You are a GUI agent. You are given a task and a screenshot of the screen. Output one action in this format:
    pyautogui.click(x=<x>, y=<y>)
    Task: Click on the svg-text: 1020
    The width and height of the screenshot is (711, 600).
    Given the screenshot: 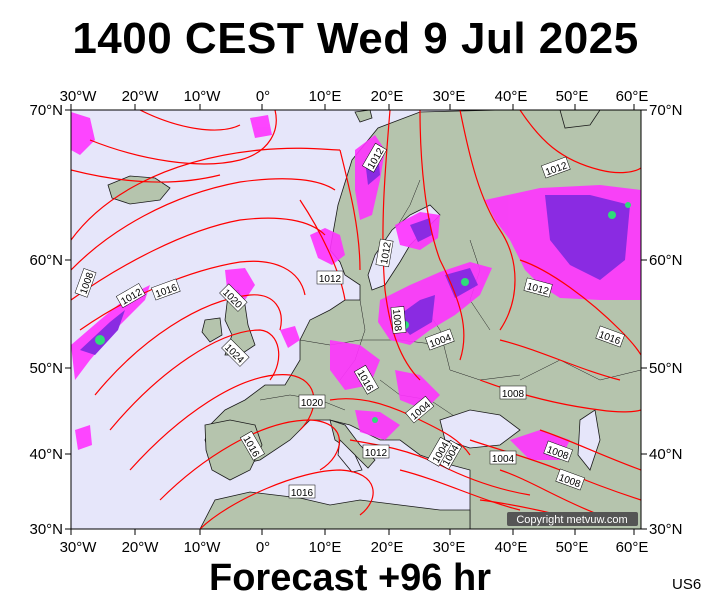 What is the action you would take?
    pyautogui.click(x=312, y=403)
    